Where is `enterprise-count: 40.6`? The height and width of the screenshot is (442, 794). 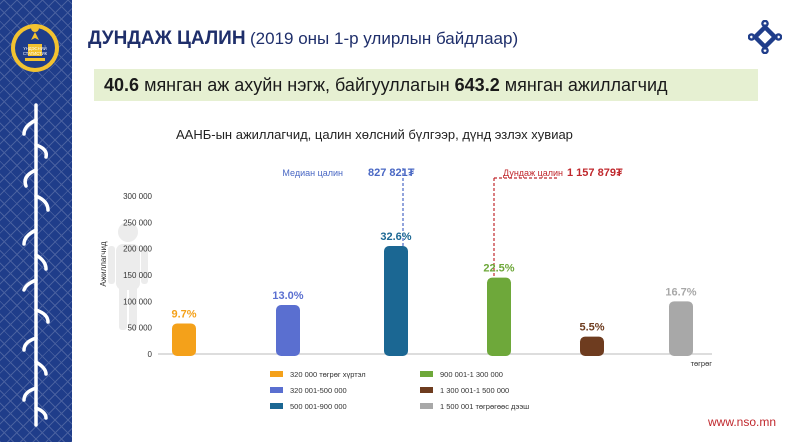 enterprise-count: 40.6 is located at coordinates (122, 85).